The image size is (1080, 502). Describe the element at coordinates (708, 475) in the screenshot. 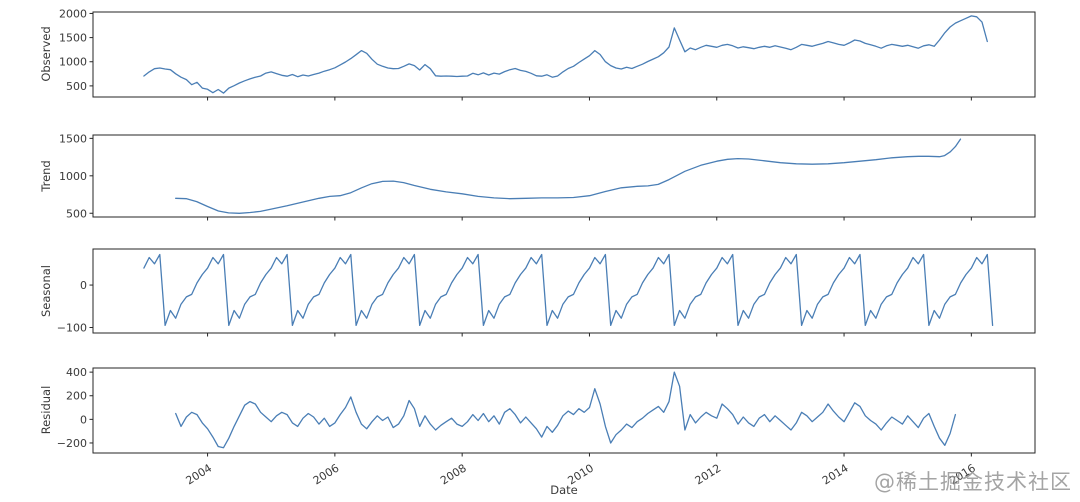

I see `xtick-label: 2012` at that location.